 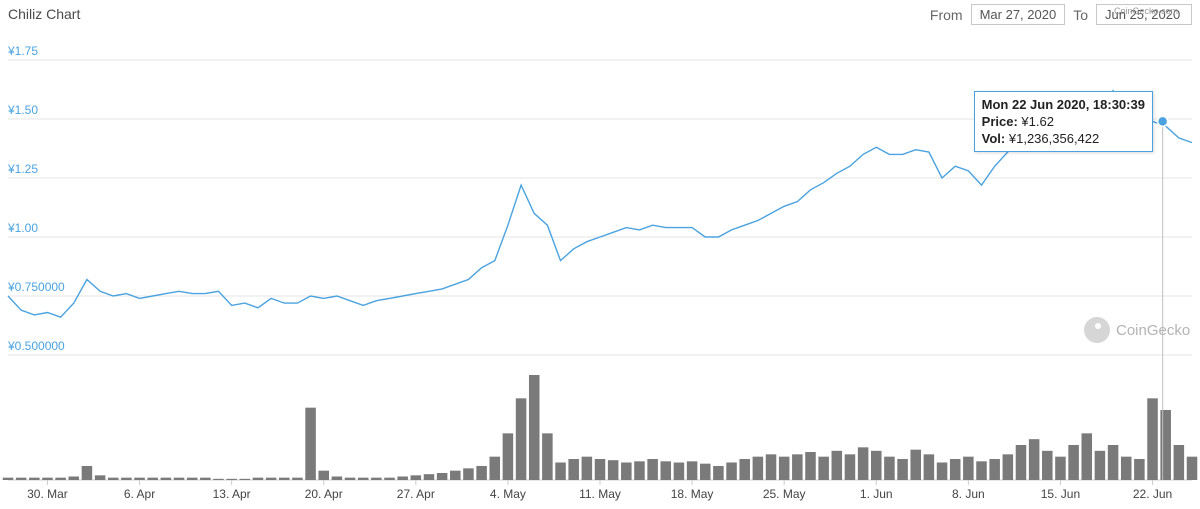 I want to click on tooltip-price-row: Price: ¥1.62, so click(x=1063, y=121).